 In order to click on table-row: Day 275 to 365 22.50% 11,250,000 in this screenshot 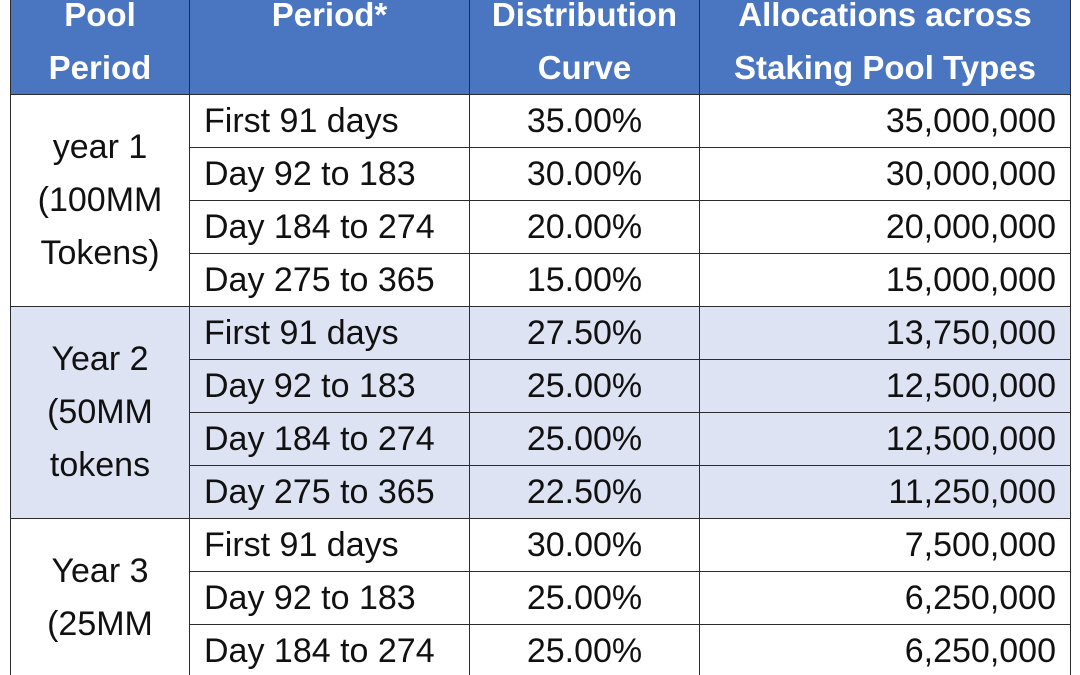, I will do `click(541, 492)`.